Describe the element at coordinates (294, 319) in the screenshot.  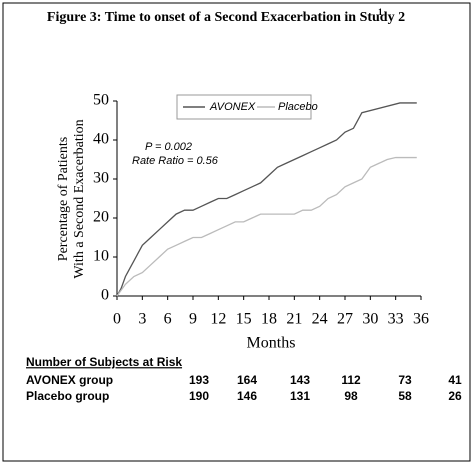
I see `x-tick-label: 21` at that location.